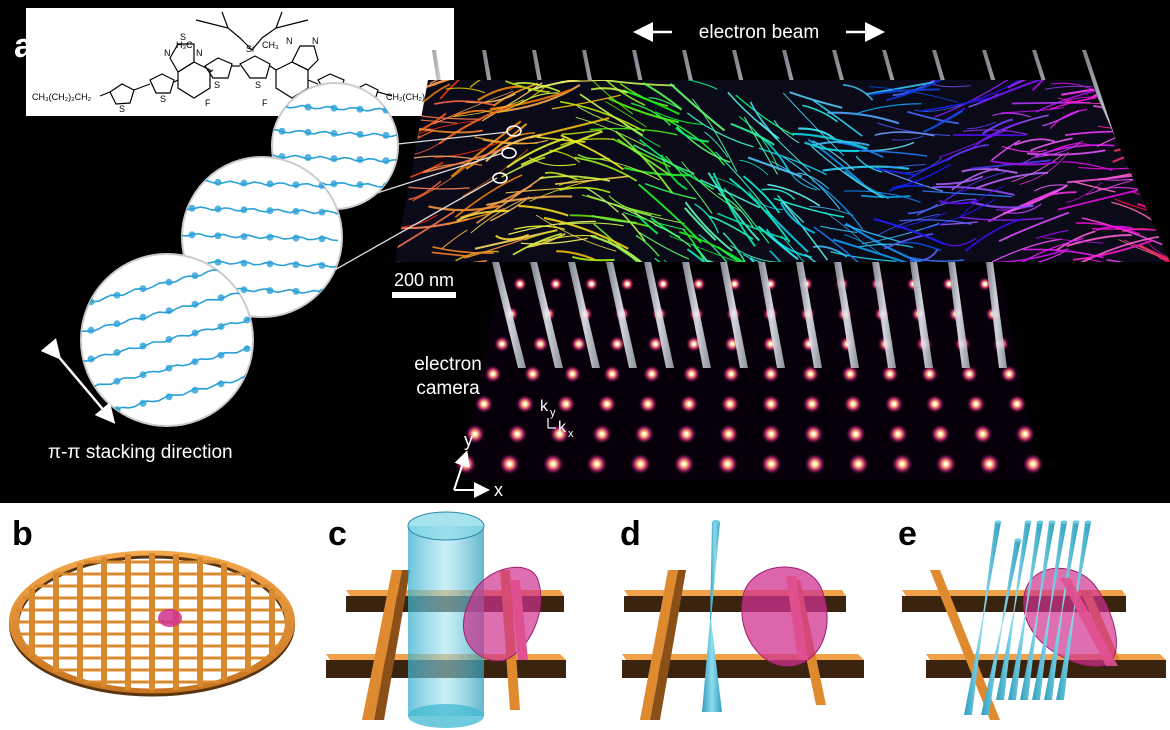 The image size is (1170, 730). What do you see at coordinates (199, 53) in the screenshot?
I see `molecule-atom-n2: N` at bounding box center [199, 53].